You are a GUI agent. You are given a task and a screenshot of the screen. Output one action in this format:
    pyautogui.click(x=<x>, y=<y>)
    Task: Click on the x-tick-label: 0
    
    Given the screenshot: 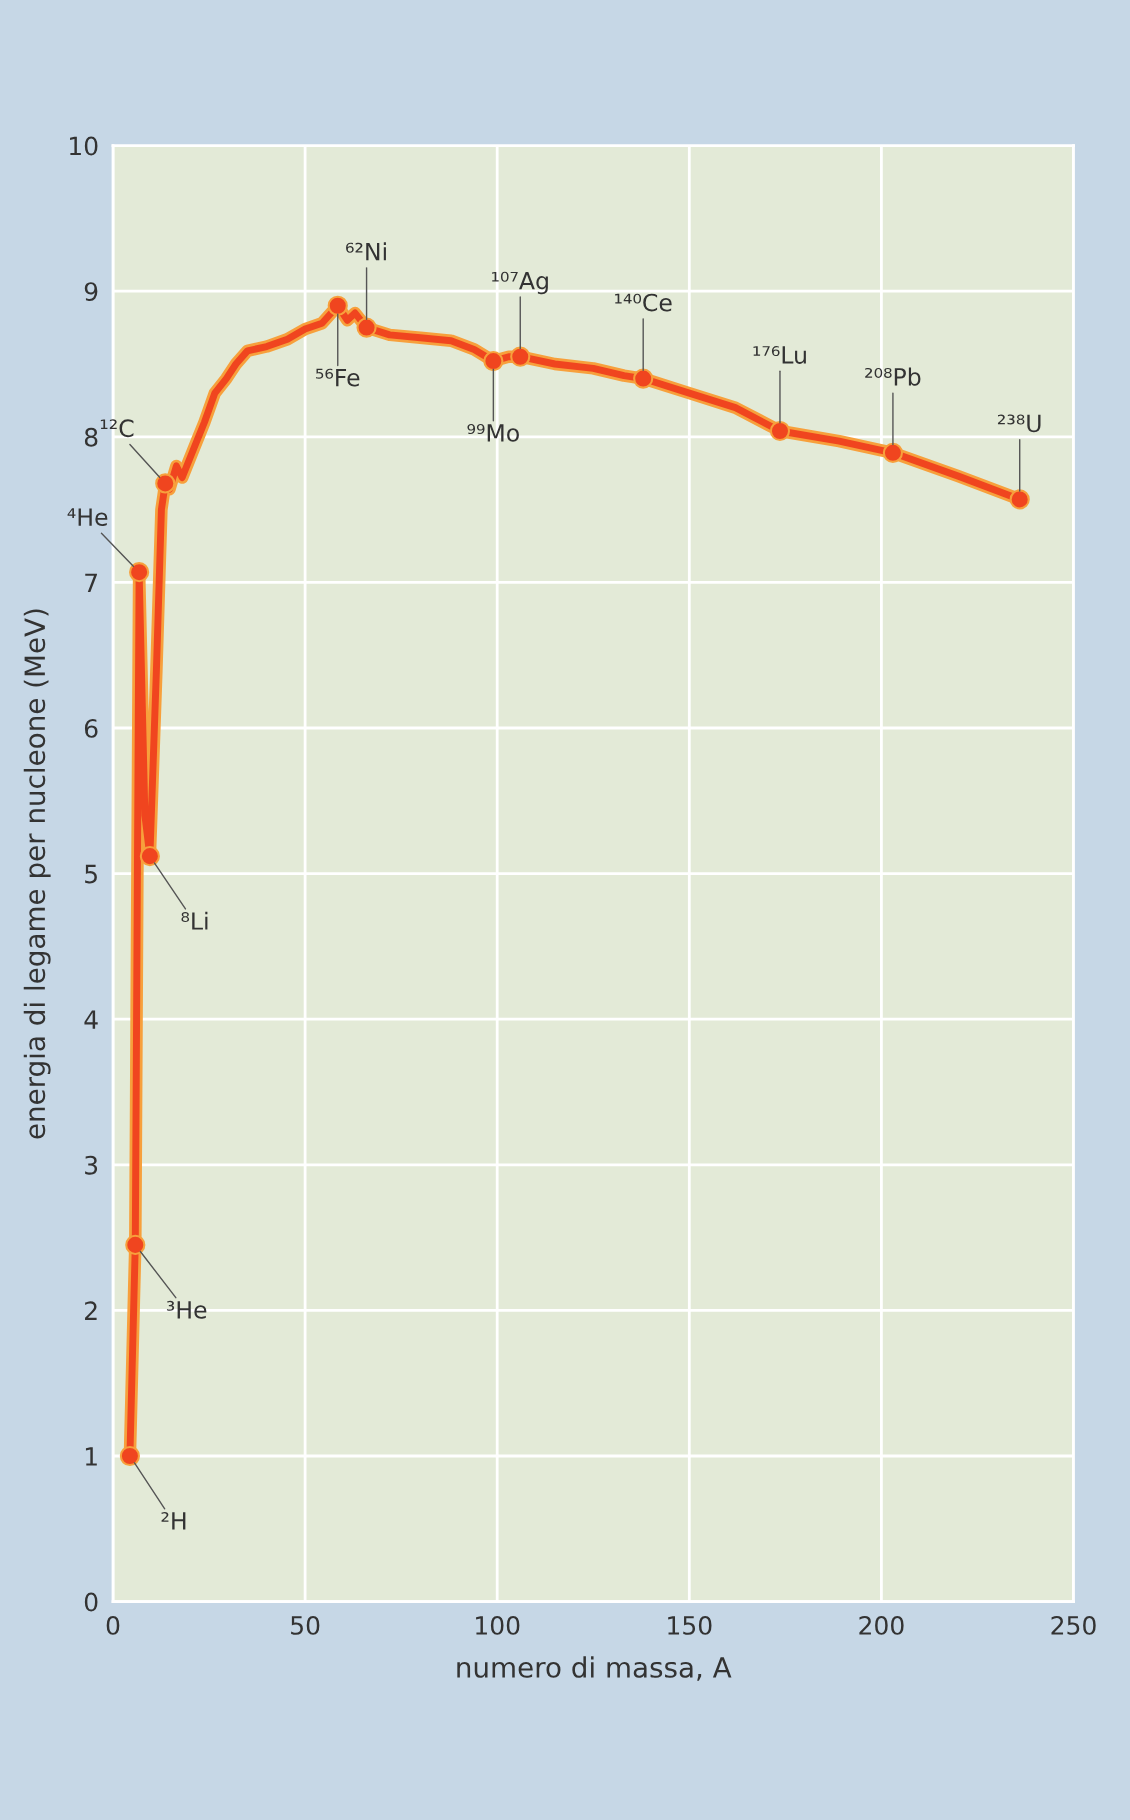 What is the action you would take?
    pyautogui.click(x=113, y=1625)
    